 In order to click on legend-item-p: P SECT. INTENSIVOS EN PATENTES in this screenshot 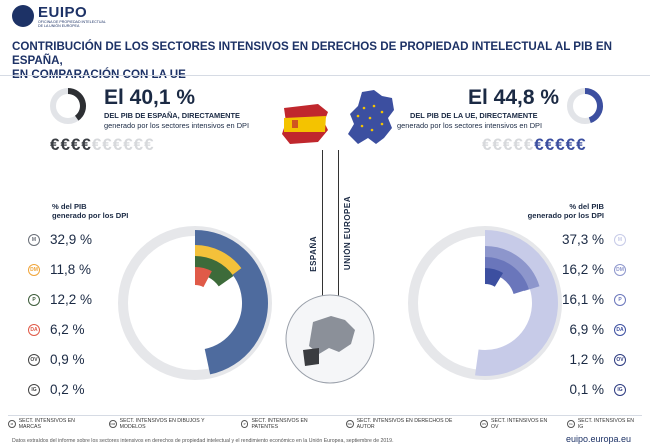, I will do `click(286, 424)`.